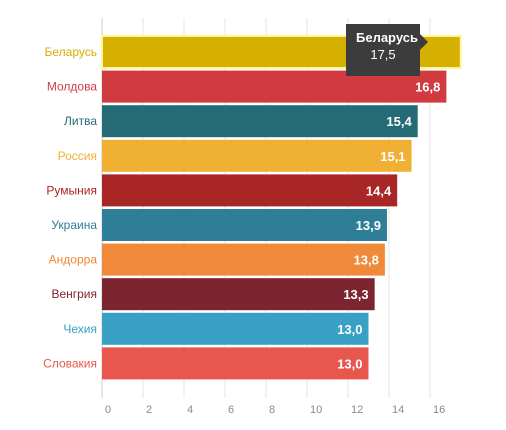  Describe the element at coordinates (190, 410) in the screenshot. I see `x-tick-label: 4` at that location.